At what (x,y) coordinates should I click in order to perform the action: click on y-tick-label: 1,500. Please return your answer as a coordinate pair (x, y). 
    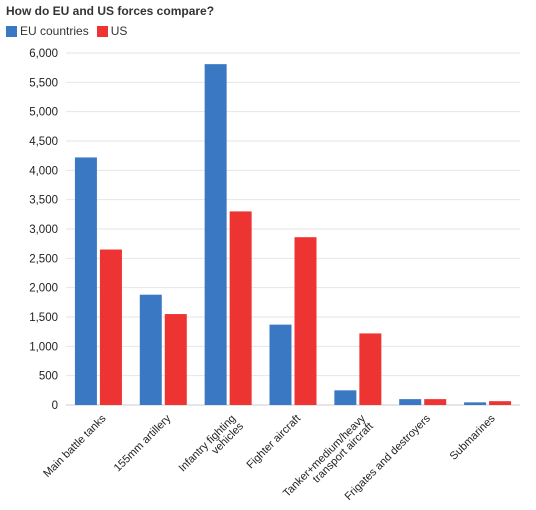
    Looking at the image, I should click on (43, 318).